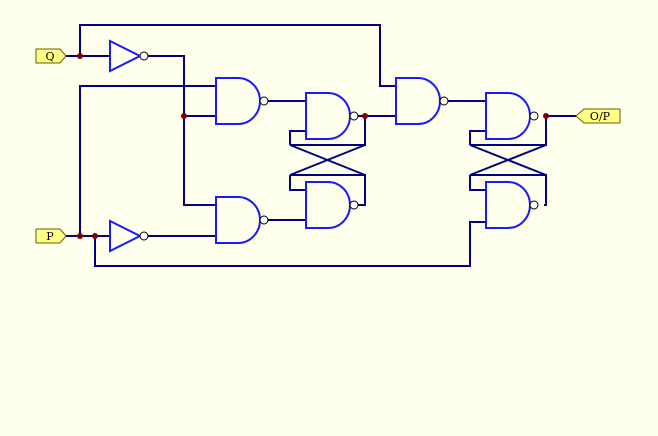  Describe the element at coordinates (297, 137) in the screenshot. I see `wire-latch1-top-in` at that location.